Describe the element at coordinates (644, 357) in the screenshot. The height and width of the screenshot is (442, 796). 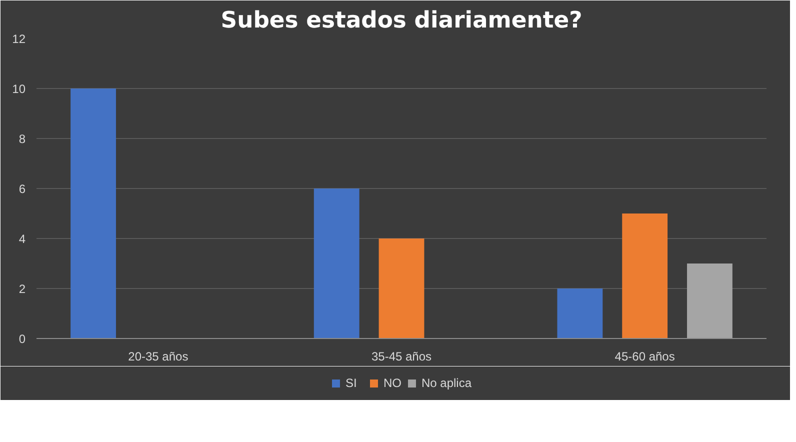
I see `x-tick-label: 45-60 años` at that location.